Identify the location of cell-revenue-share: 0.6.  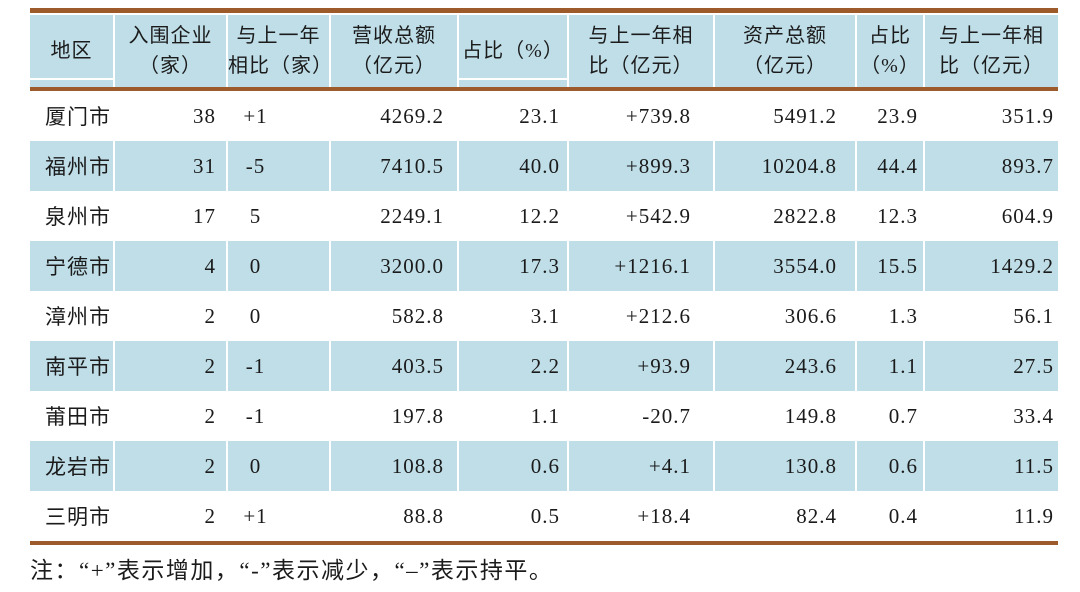
(513, 466).